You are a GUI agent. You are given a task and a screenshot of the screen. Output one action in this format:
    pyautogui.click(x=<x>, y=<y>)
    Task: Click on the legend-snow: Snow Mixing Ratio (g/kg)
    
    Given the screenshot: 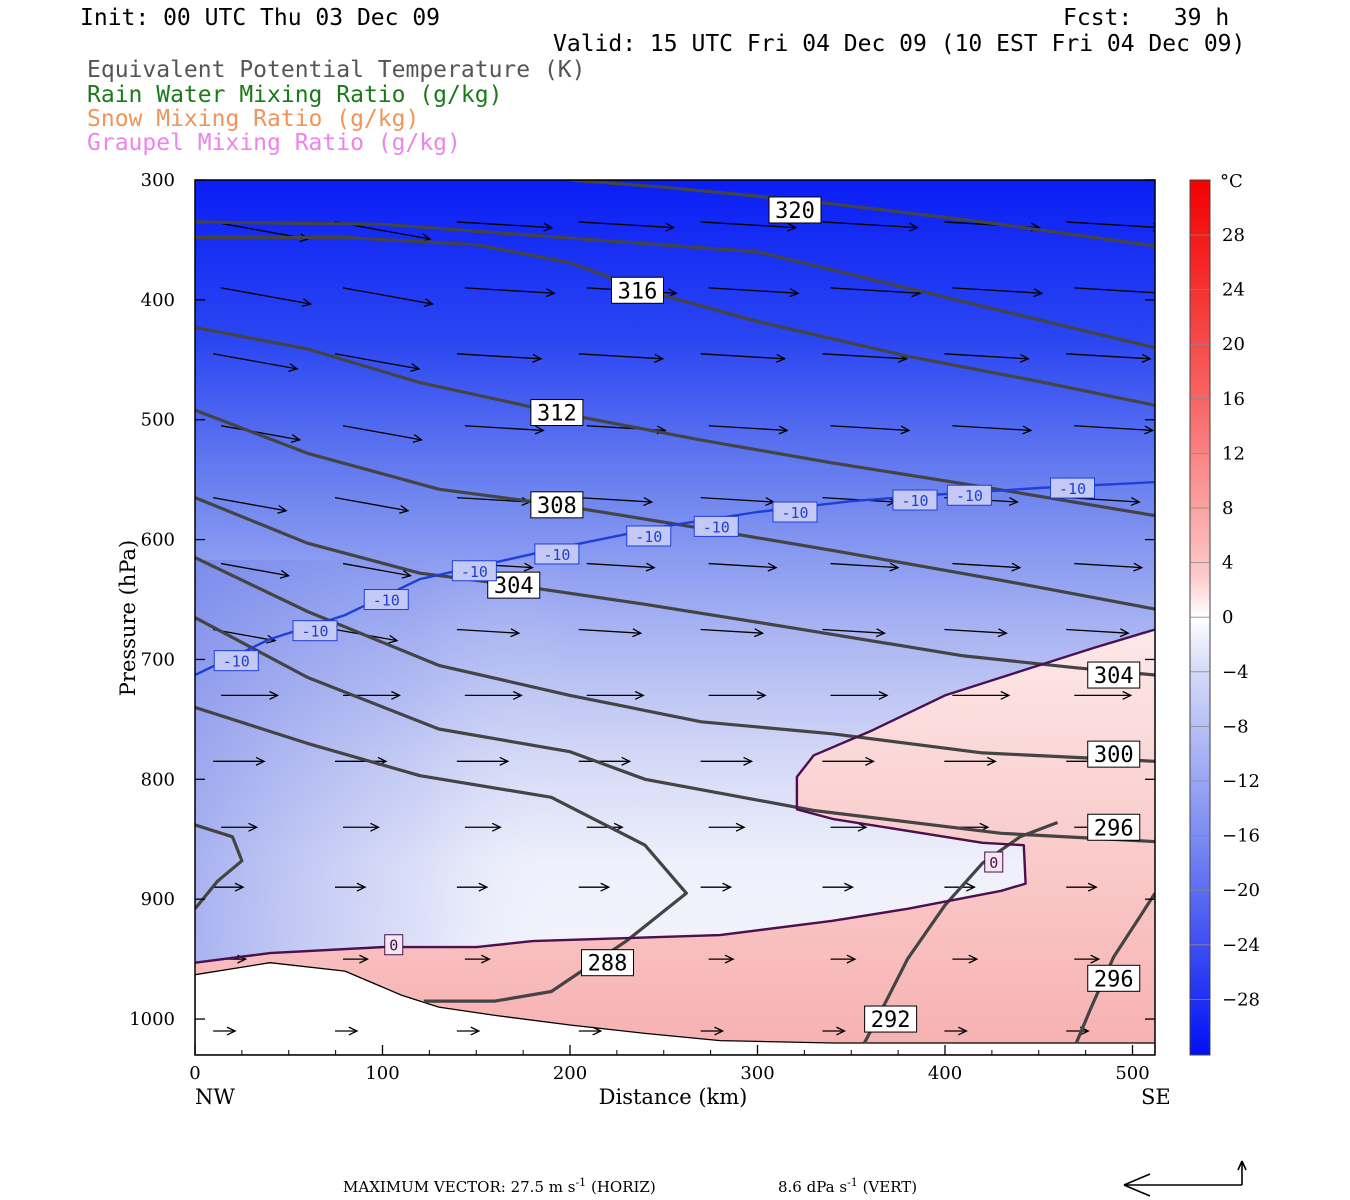 What is the action you would take?
    pyautogui.click(x=253, y=119)
    